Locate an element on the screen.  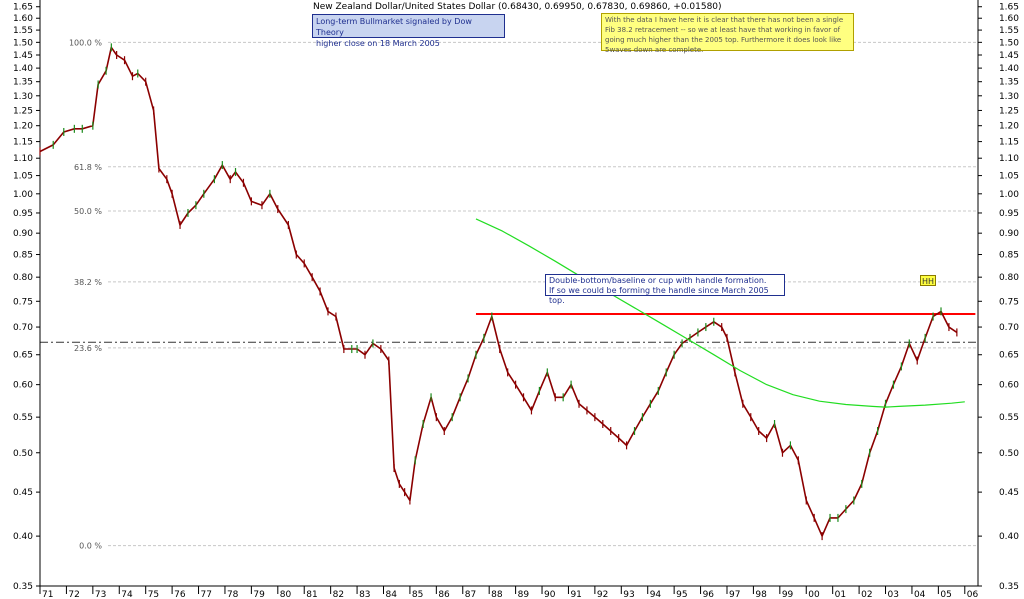
x-tick-label-16: 87 is located at coordinates (470, 594).